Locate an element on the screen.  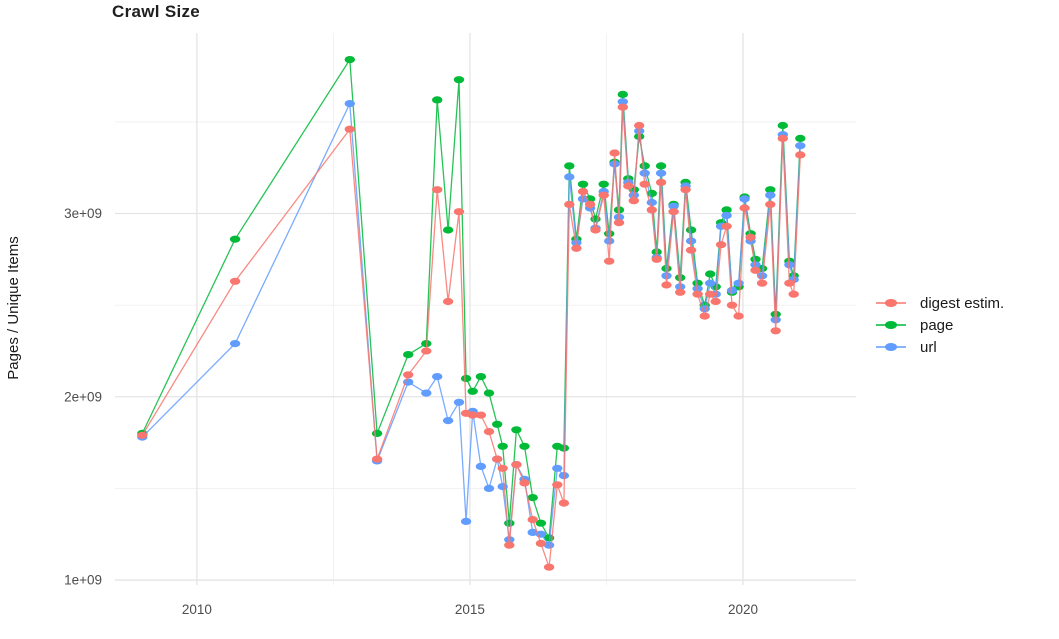
svg-text: 2015 is located at coordinates (470, 609).